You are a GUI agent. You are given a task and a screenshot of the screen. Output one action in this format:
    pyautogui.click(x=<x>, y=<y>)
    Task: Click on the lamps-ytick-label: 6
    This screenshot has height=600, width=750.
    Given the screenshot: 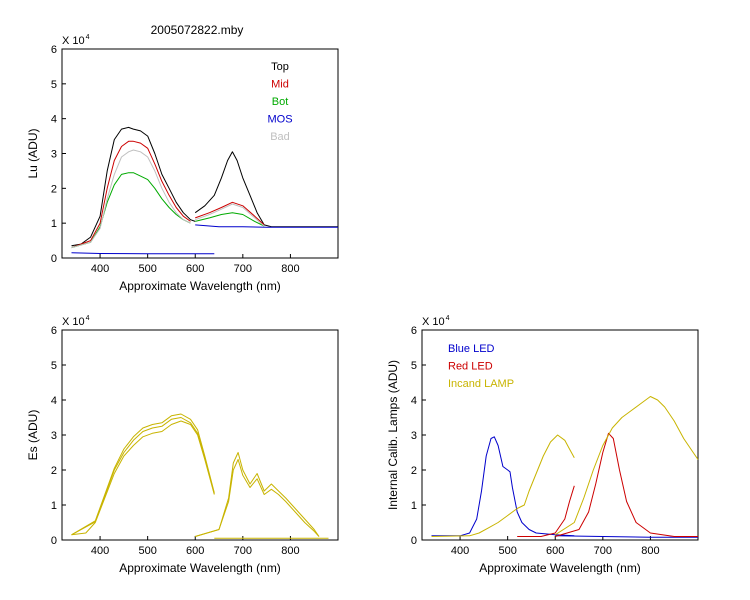 What is the action you would take?
    pyautogui.click(x=414, y=331)
    